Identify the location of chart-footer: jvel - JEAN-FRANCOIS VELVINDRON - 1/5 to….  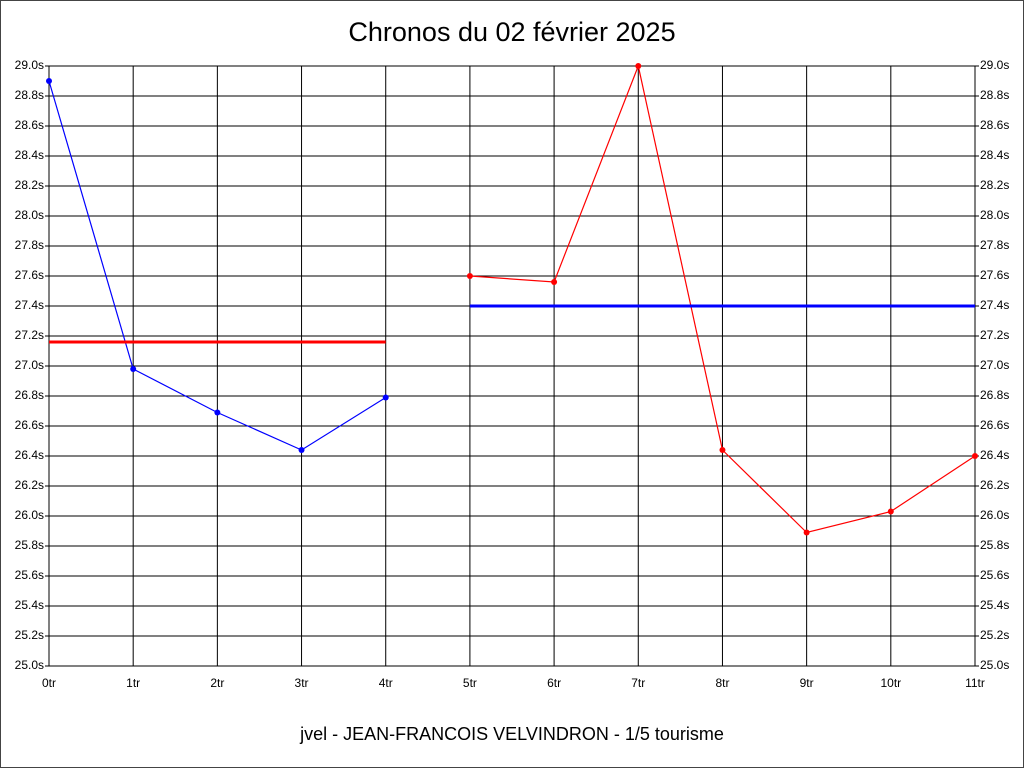
(511, 734).